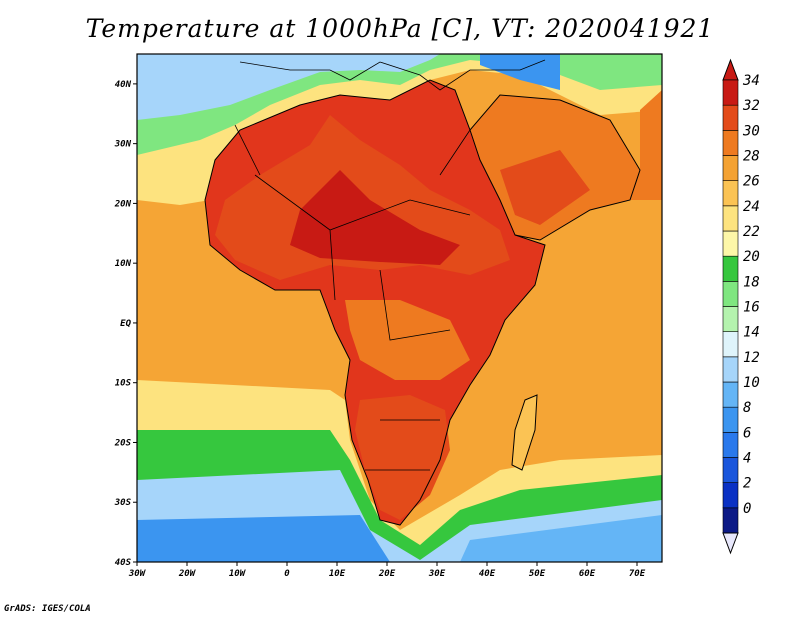 This screenshot has height=618, width=800. I want to click on europe-coastline, so click(392, 75).